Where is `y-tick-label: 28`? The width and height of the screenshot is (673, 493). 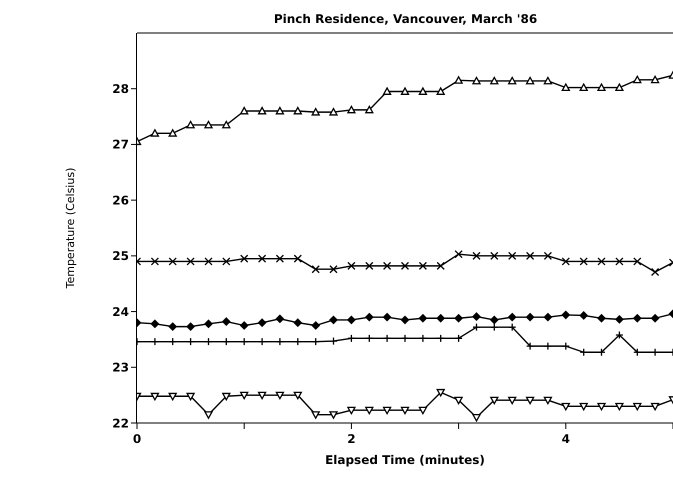
y-tick-label: 28 is located at coordinates (120, 89).